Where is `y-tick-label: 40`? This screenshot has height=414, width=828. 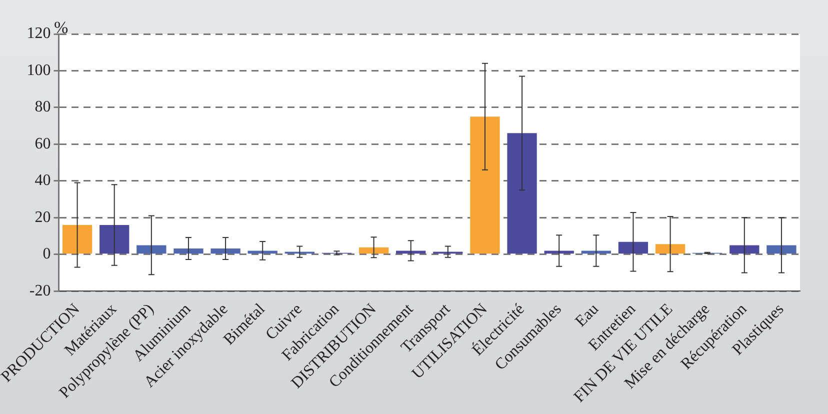 y-tick-label: 40 is located at coordinates (42, 181).